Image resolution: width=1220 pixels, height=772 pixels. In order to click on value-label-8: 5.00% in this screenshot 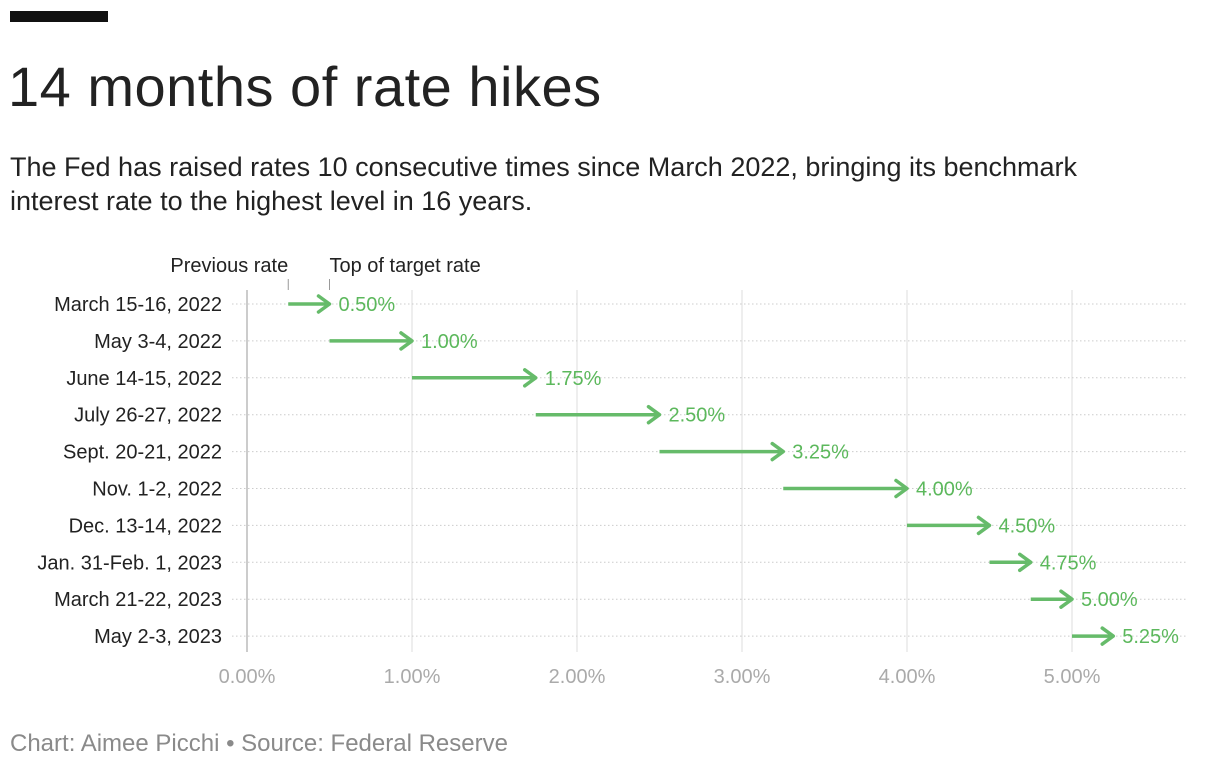, I will do `click(1109, 600)`.